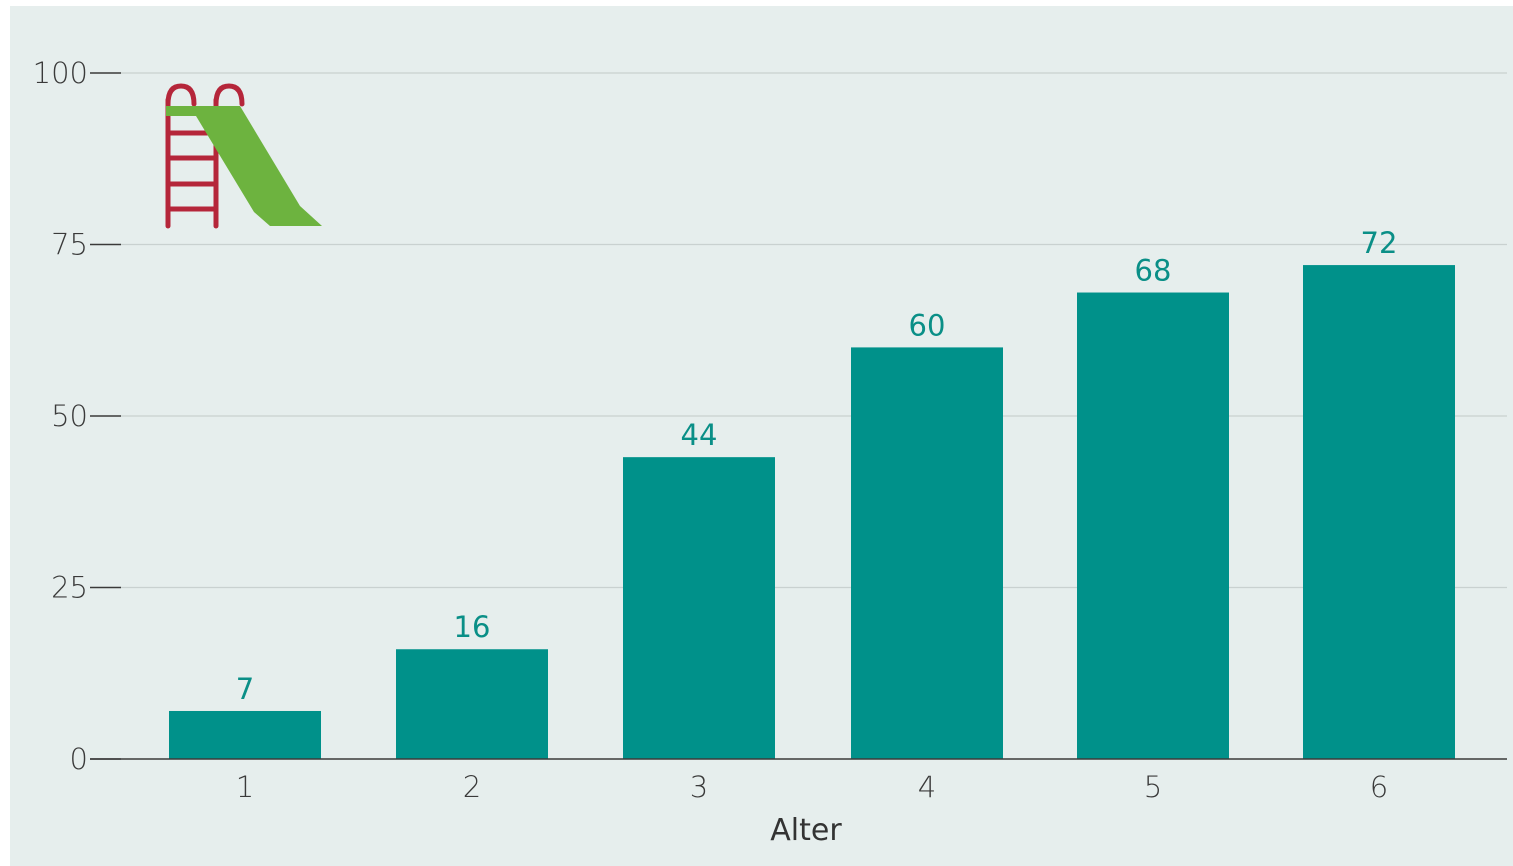  Describe the element at coordinates (79, 759) in the screenshot. I see `y-tick-label: 0` at that location.